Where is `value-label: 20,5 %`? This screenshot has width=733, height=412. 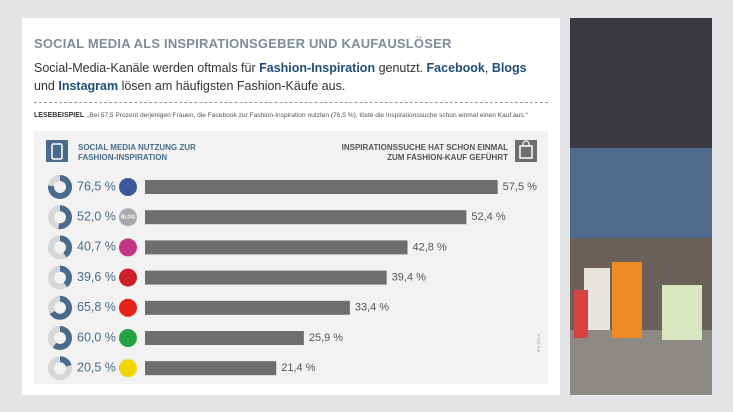
value-label: 20,5 % is located at coordinates (96, 367).